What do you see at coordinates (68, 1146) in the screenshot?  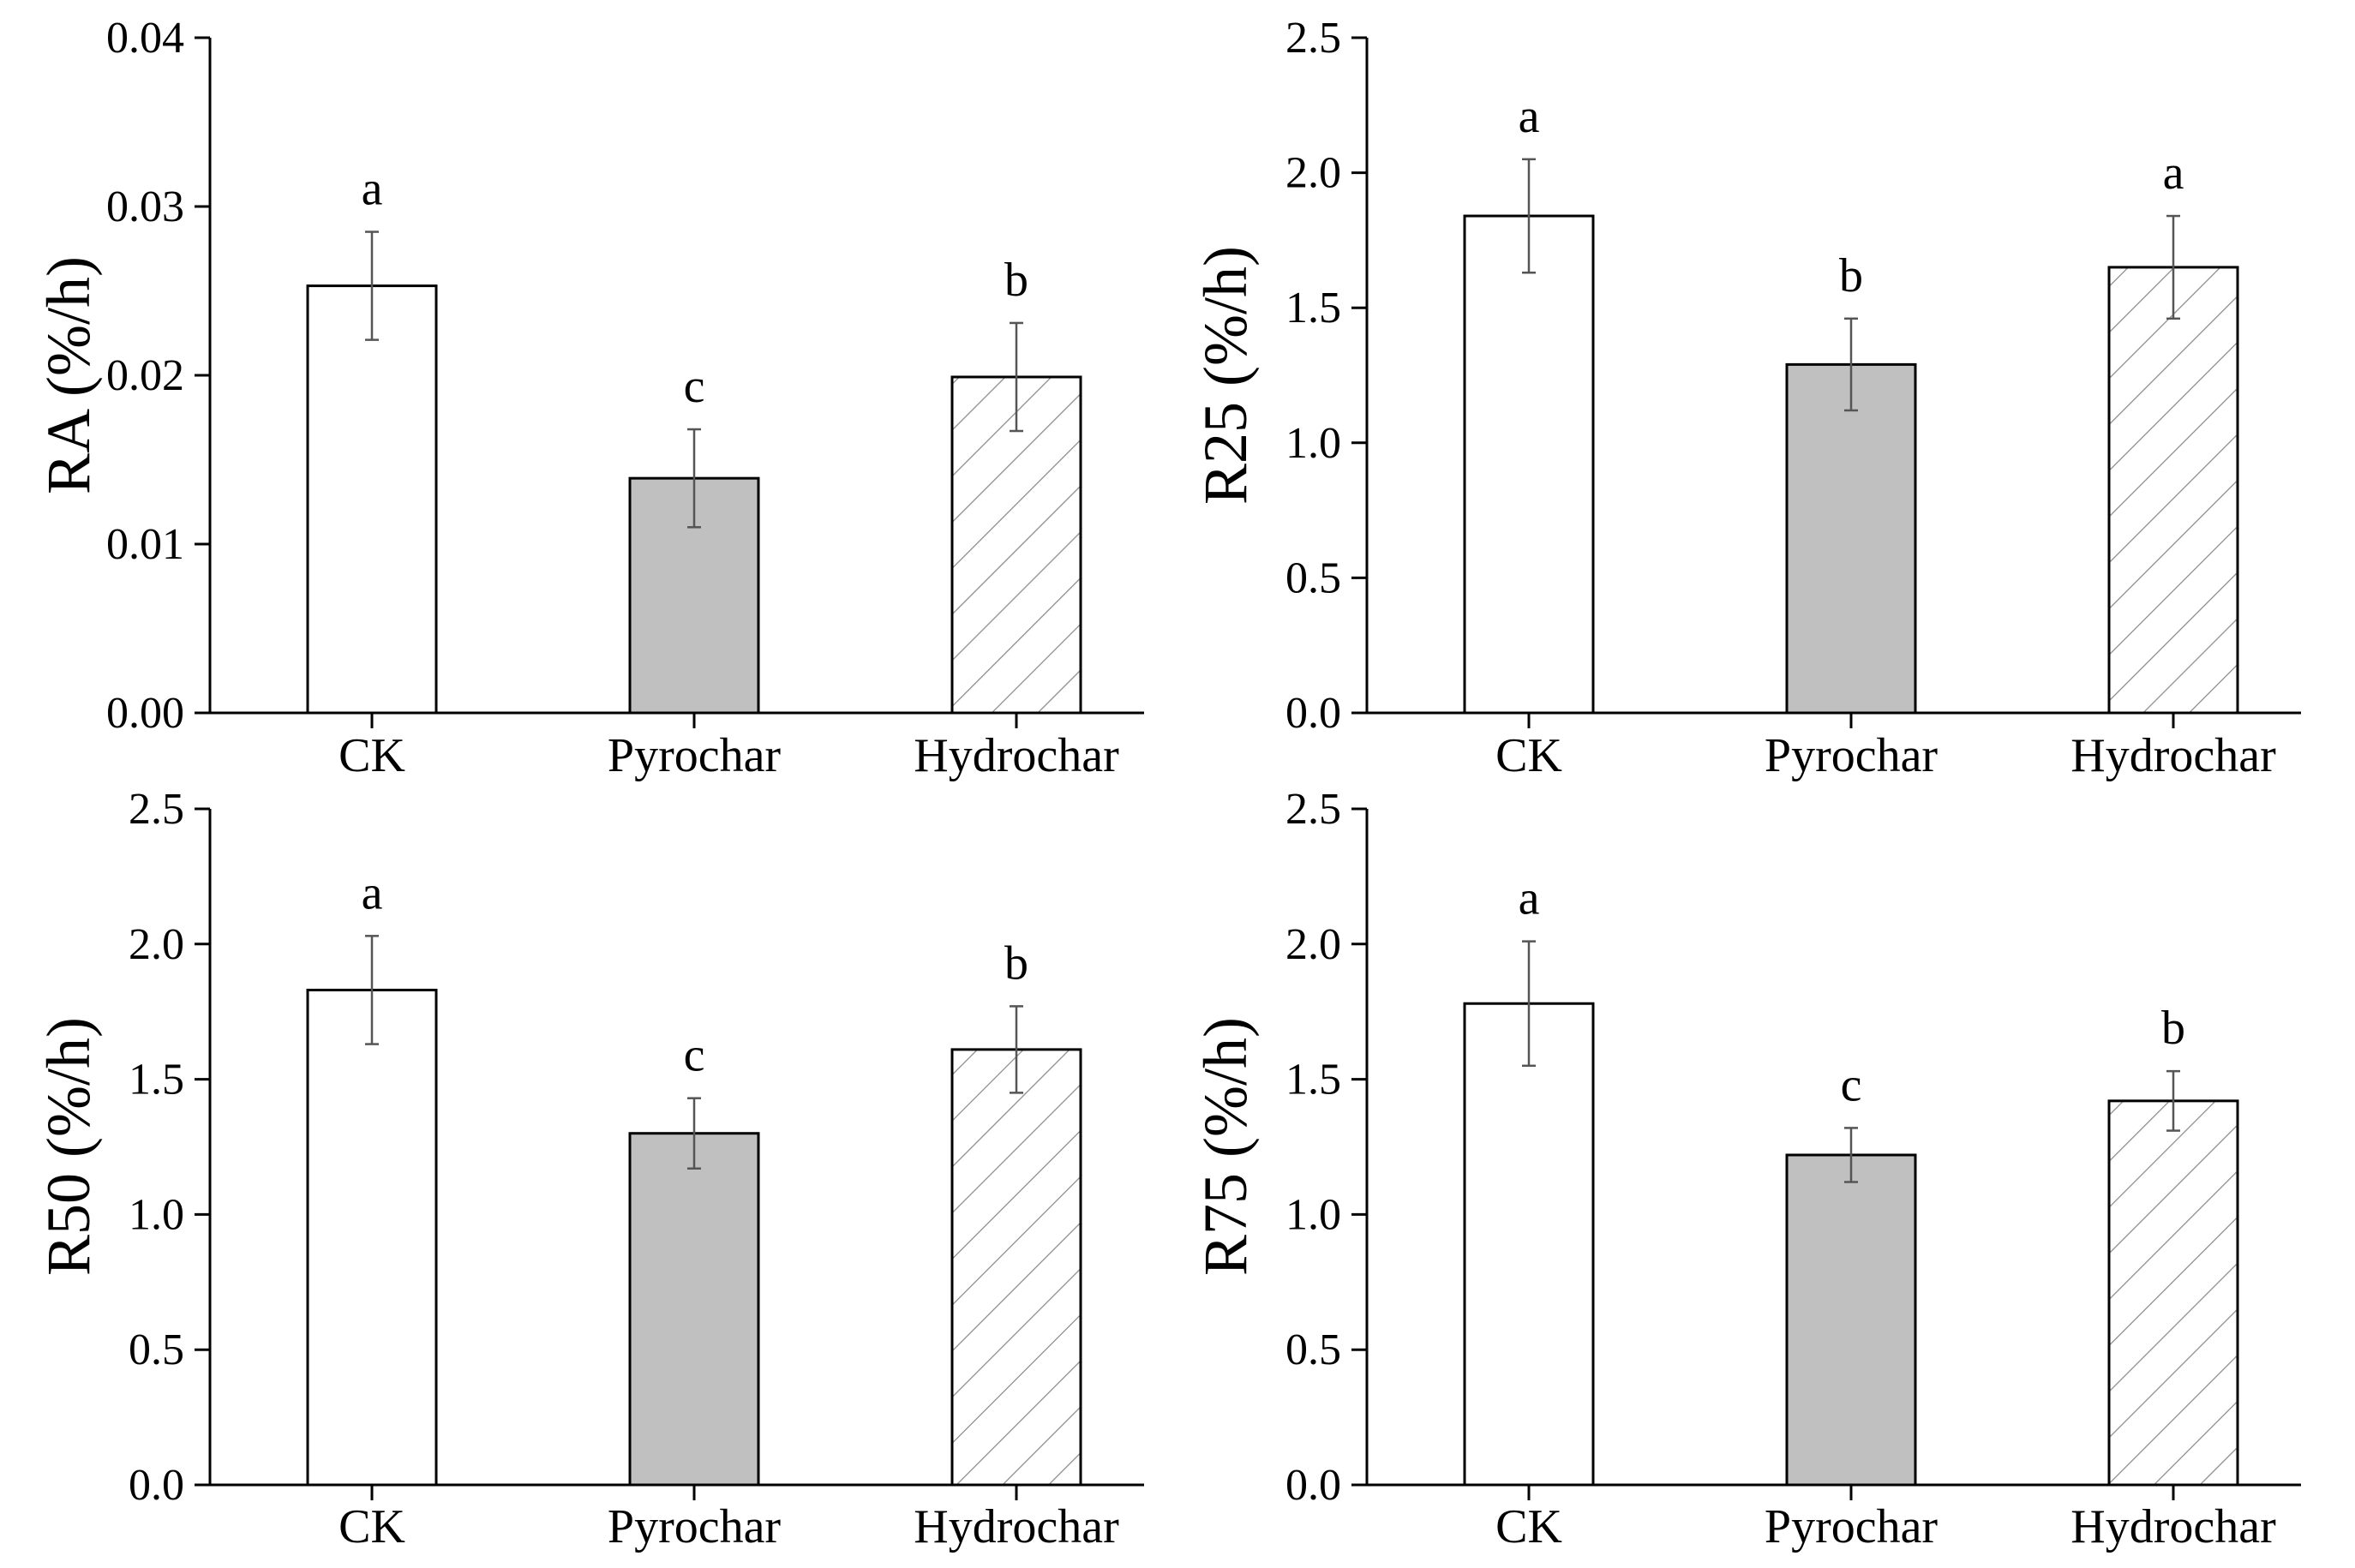 I see `y-axis-label: R50 (%/h)` at bounding box center [68, 1146].